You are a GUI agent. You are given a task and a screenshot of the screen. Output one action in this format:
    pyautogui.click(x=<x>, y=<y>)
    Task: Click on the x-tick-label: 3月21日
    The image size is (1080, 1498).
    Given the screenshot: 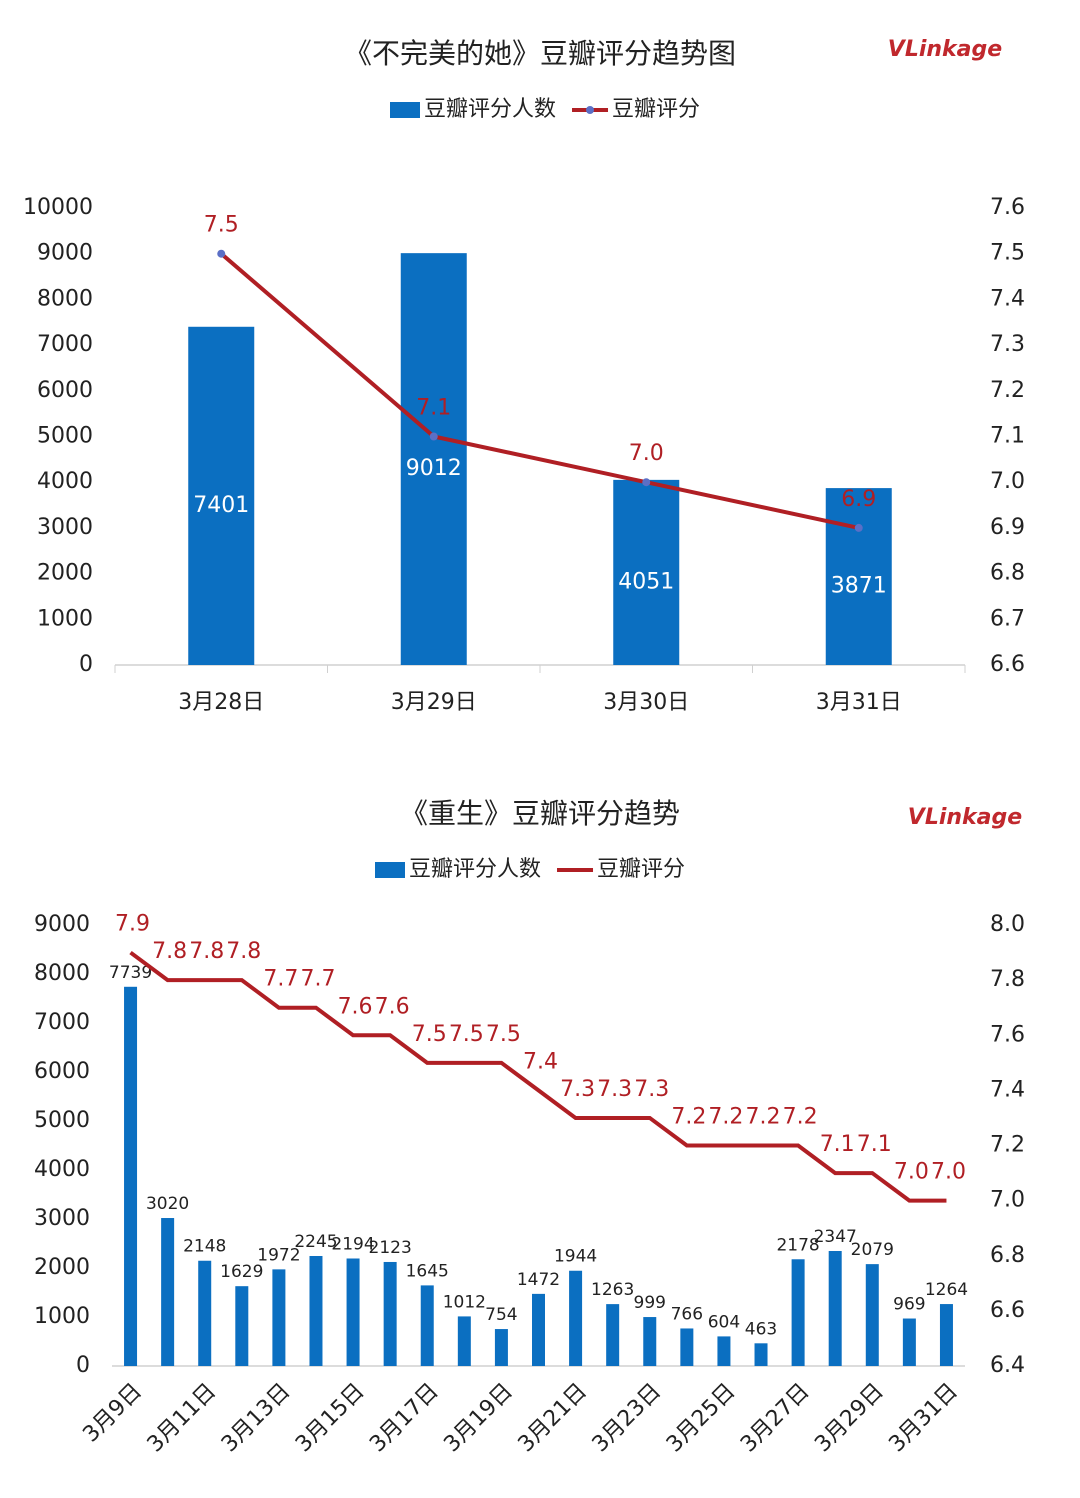 What is the action you would take?
    pyautogui.click(x=553, y=1418)
    